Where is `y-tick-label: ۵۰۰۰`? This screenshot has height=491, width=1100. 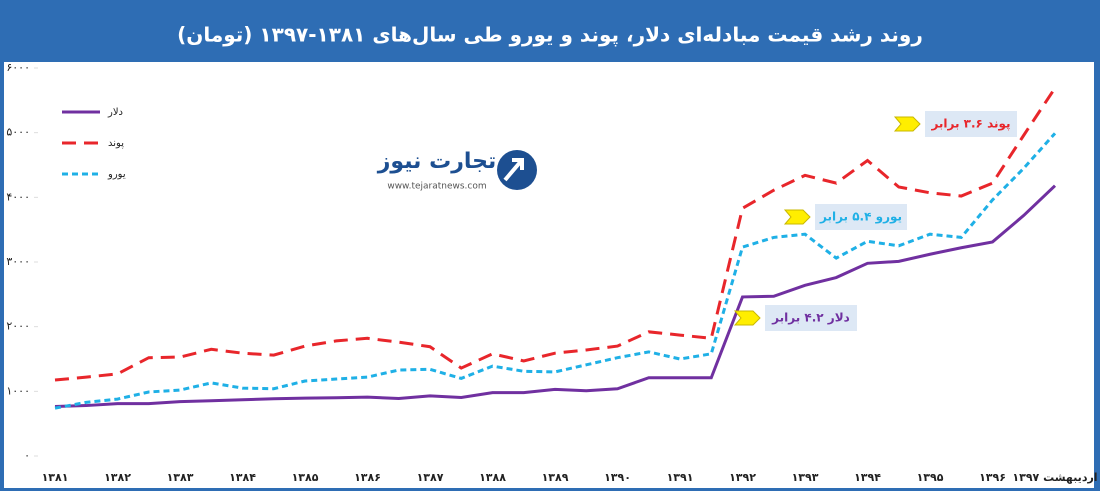
y-tick-label: ۵۰۰۰ is located at coordinates (18, 132).